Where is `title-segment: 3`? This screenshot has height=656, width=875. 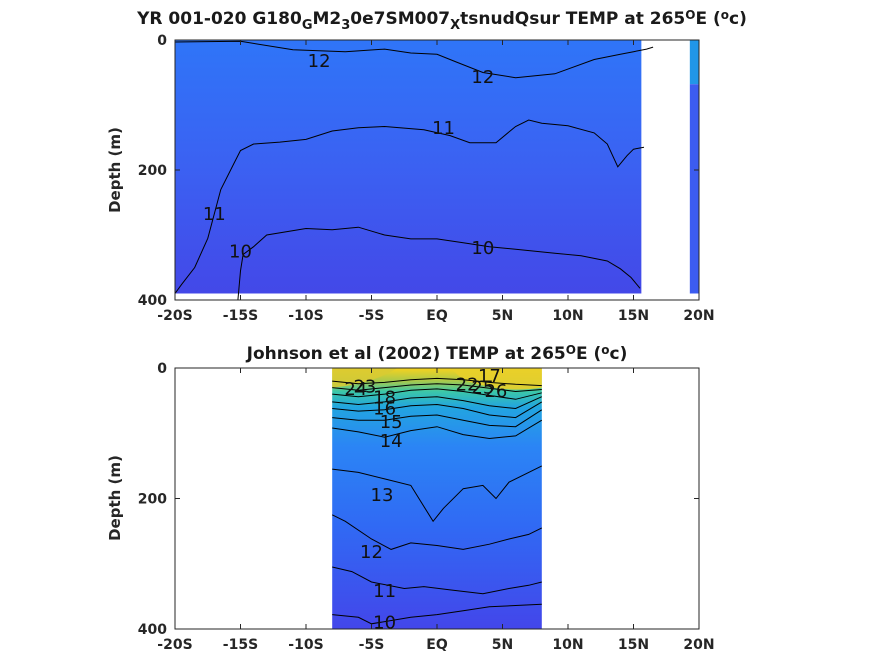 title-segment: 3 is located at coordinates (345, 25).